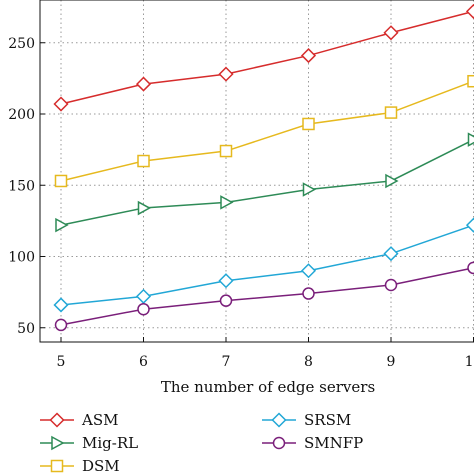  Describe the element at coordinates (333, 443) in the screenshot. I see `legend-label-smnfp: SMNFP` at that location.